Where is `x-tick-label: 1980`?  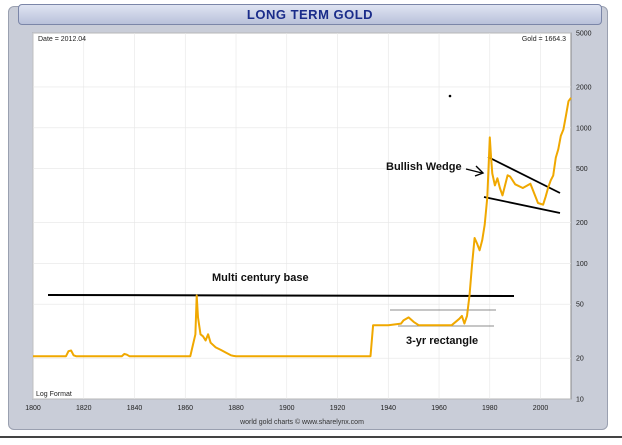
x-tick-label: 1980 is located at coordinates (490, 408).